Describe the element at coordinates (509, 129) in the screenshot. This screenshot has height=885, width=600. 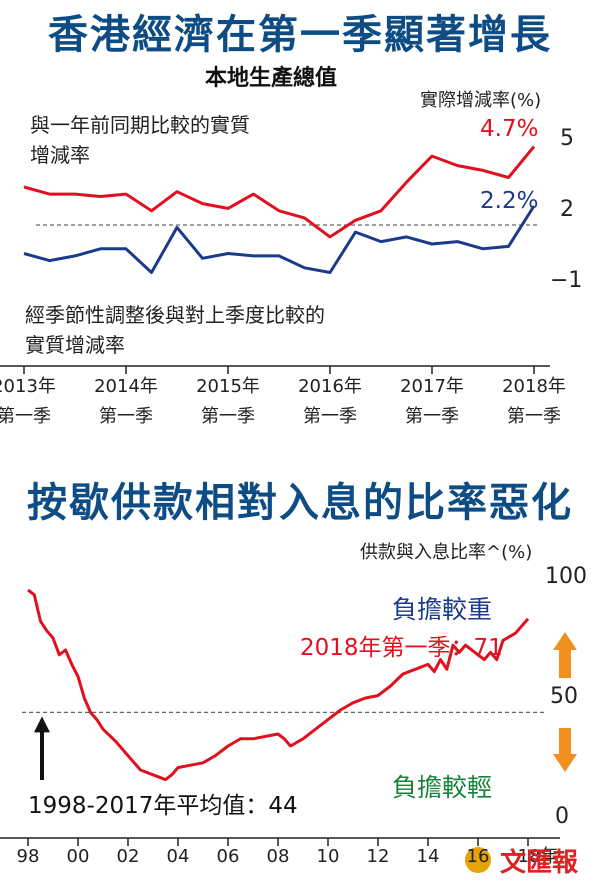
I see `series-1-end-label: 4.7%` at that location.